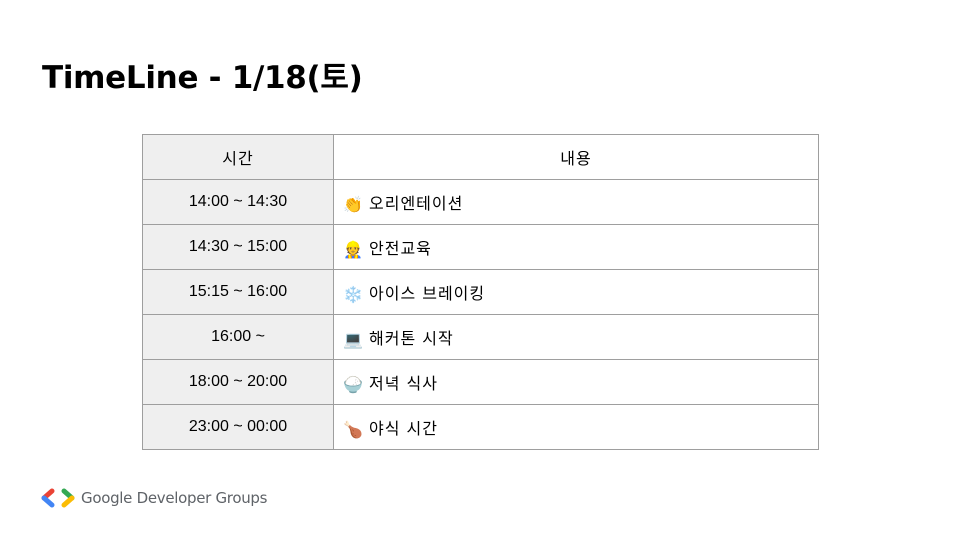  What do you see at coordinates (400, 248) in the screenshot?
I see `activity-label: 안전교육` at bounding box center [400, 248].